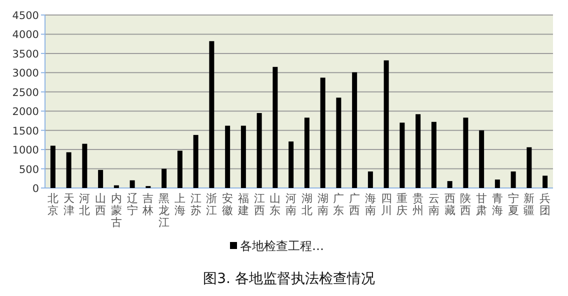  What do you see at coordinates (180, 204) in the screenshot?
I see `x-tick-label: 上海` at bounding box center [180, 204].